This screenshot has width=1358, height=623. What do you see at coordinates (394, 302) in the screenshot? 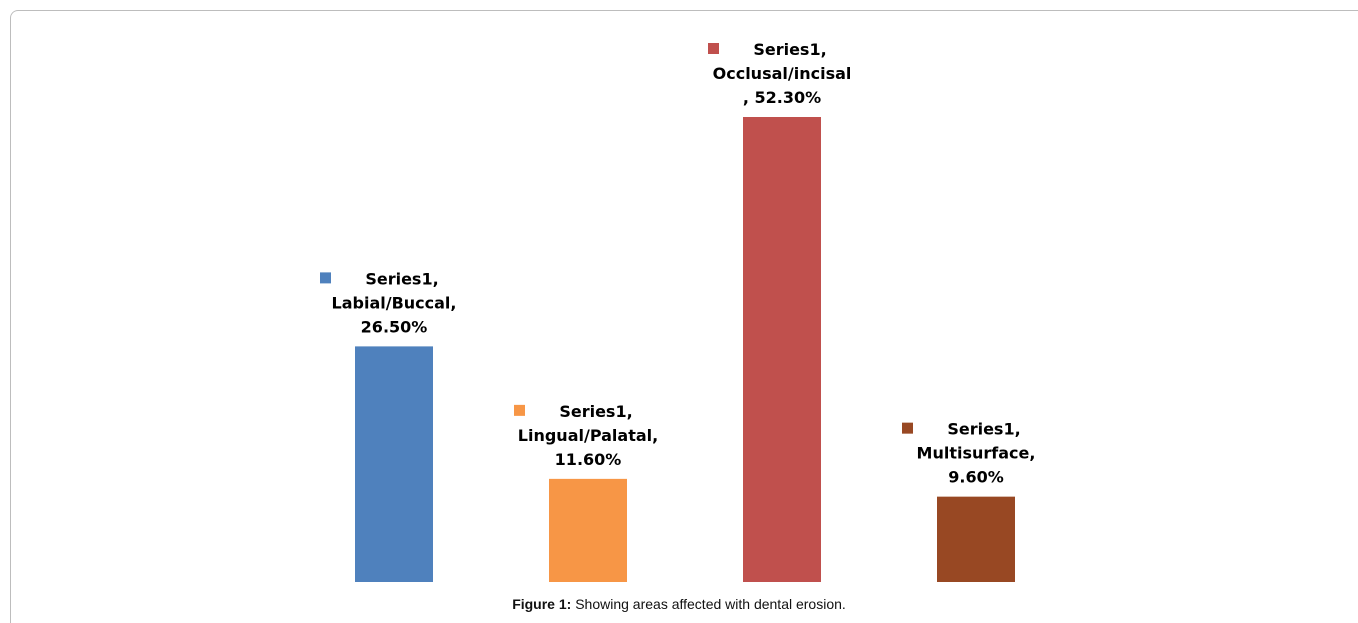
I see `data-label-line: Labial/Buccal,` at bounding box center [394, 302].